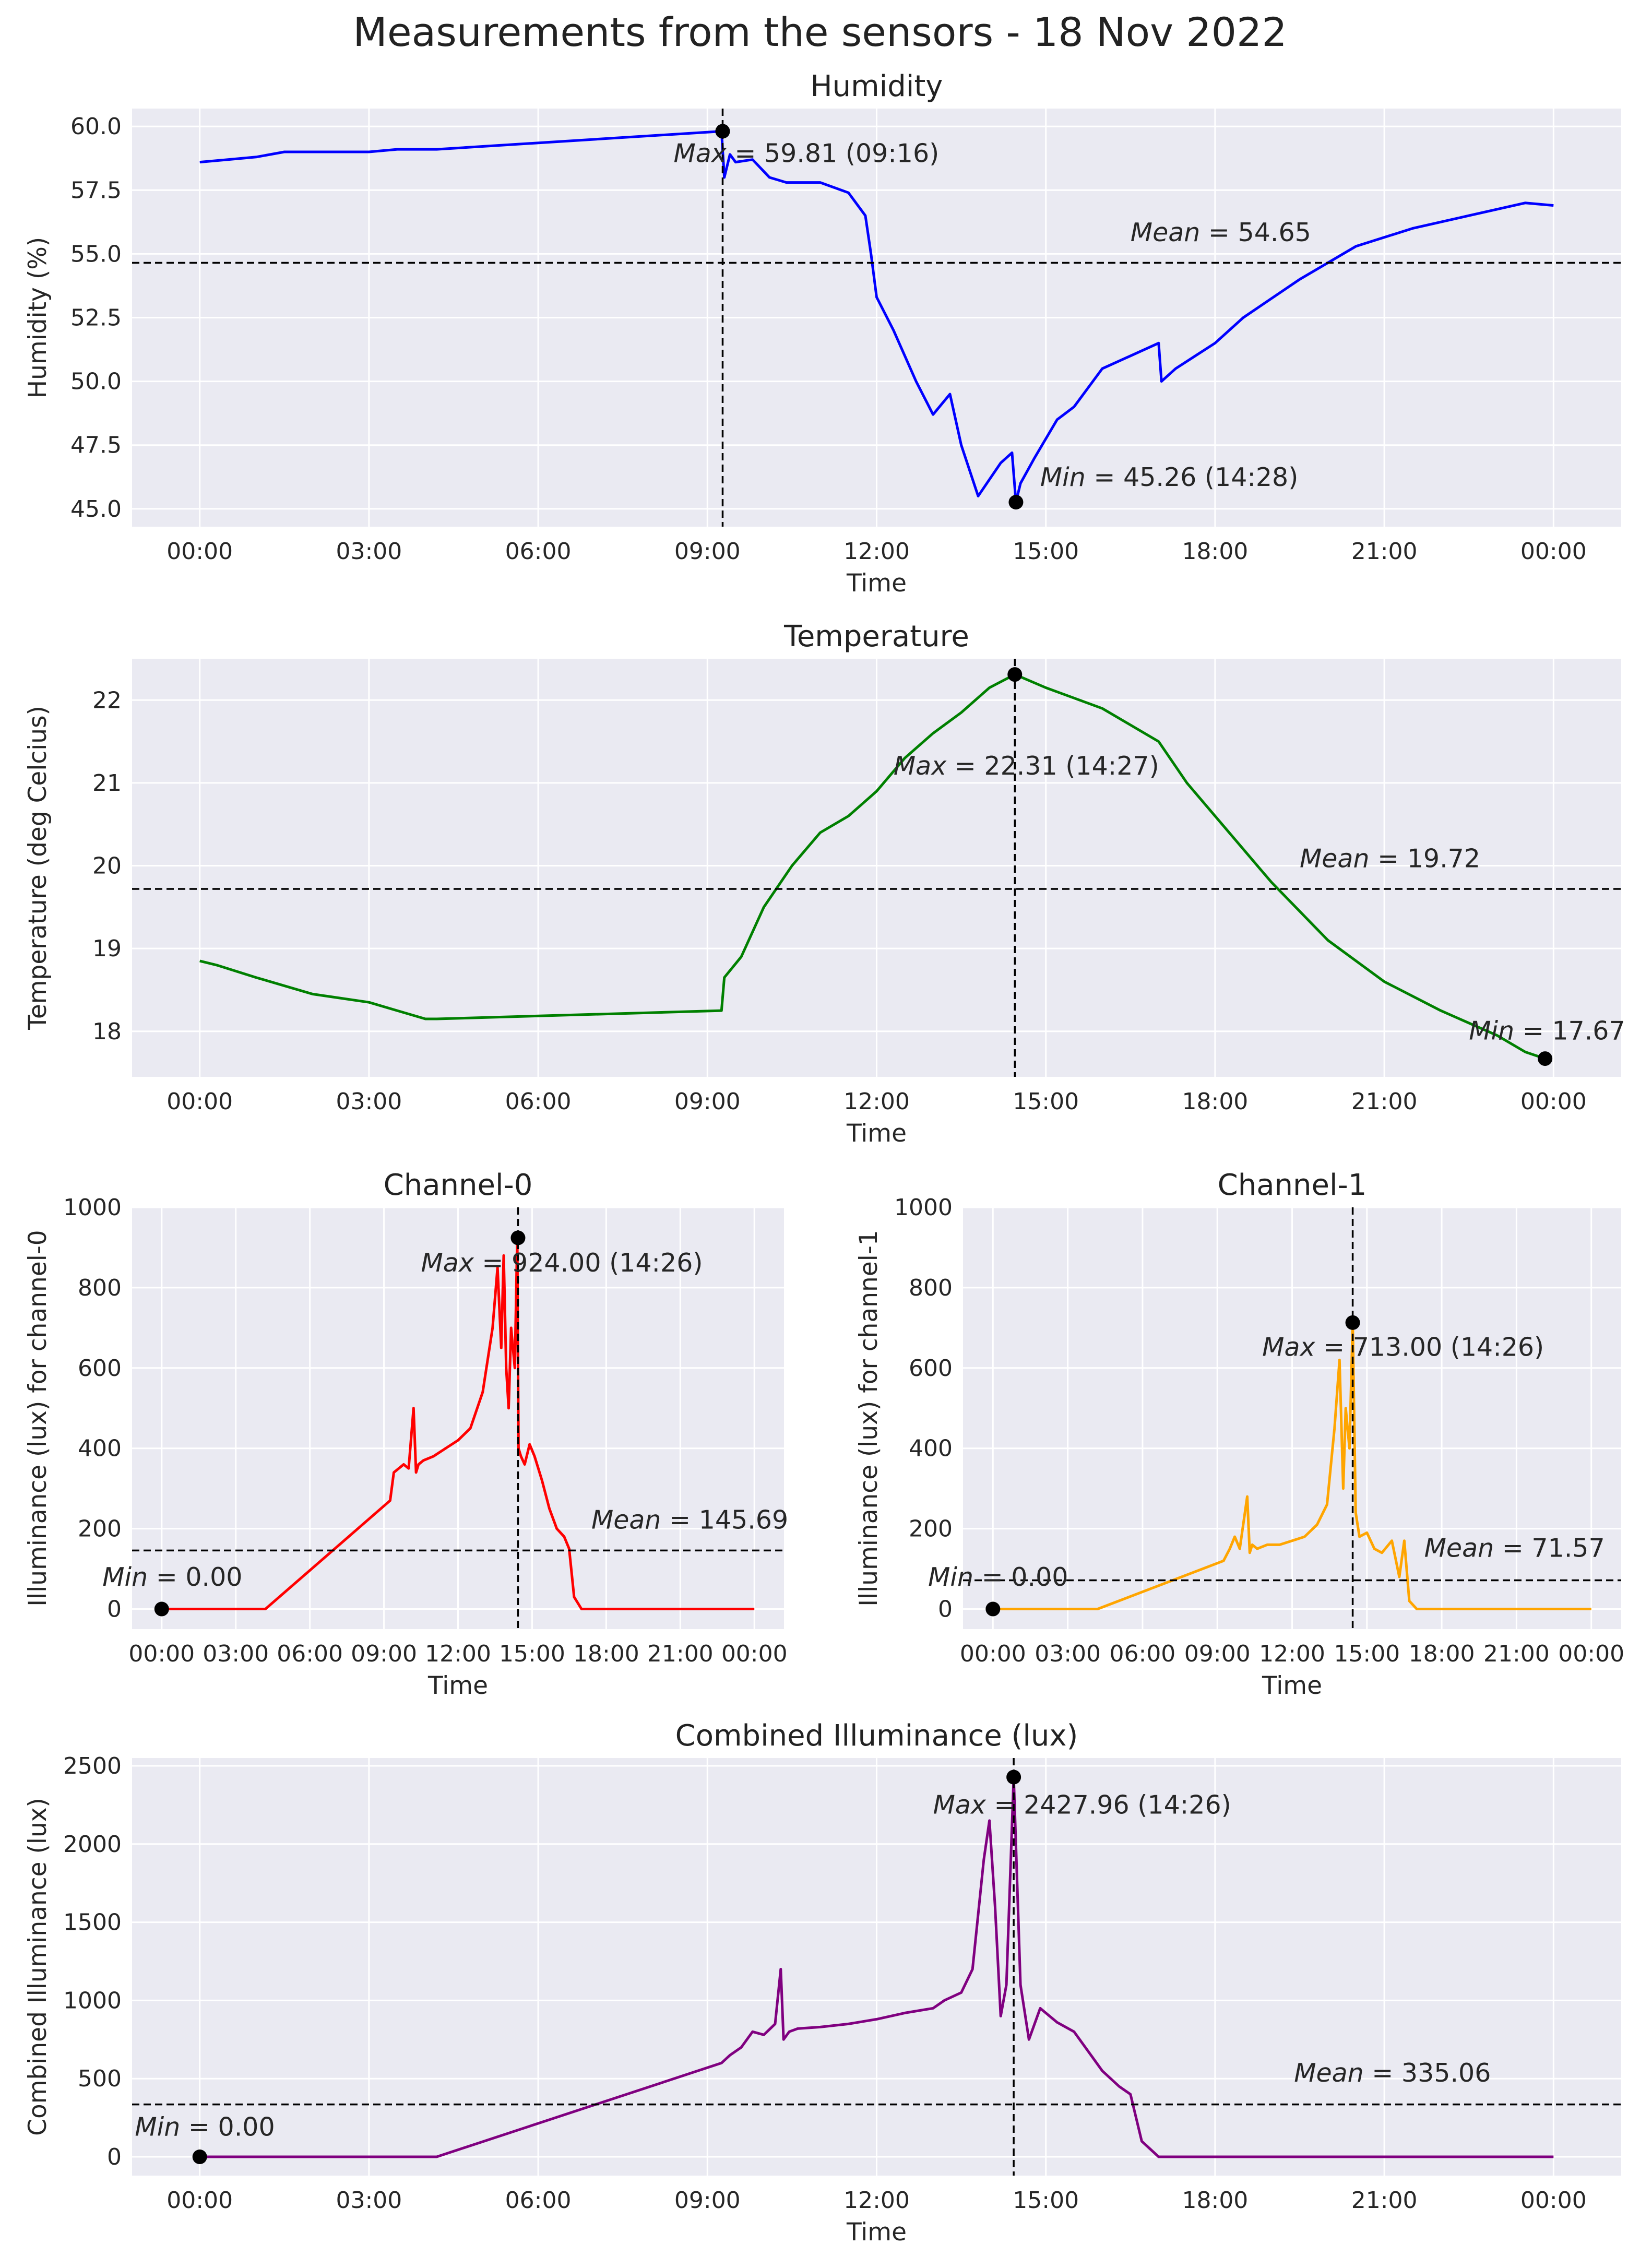 The width and height of the screenshot is (1640, 2268). What do you see at coordinates (96, 510) in the screenshot?
I see `y-tick-label: 45.0` at bounding box center [96, 510].